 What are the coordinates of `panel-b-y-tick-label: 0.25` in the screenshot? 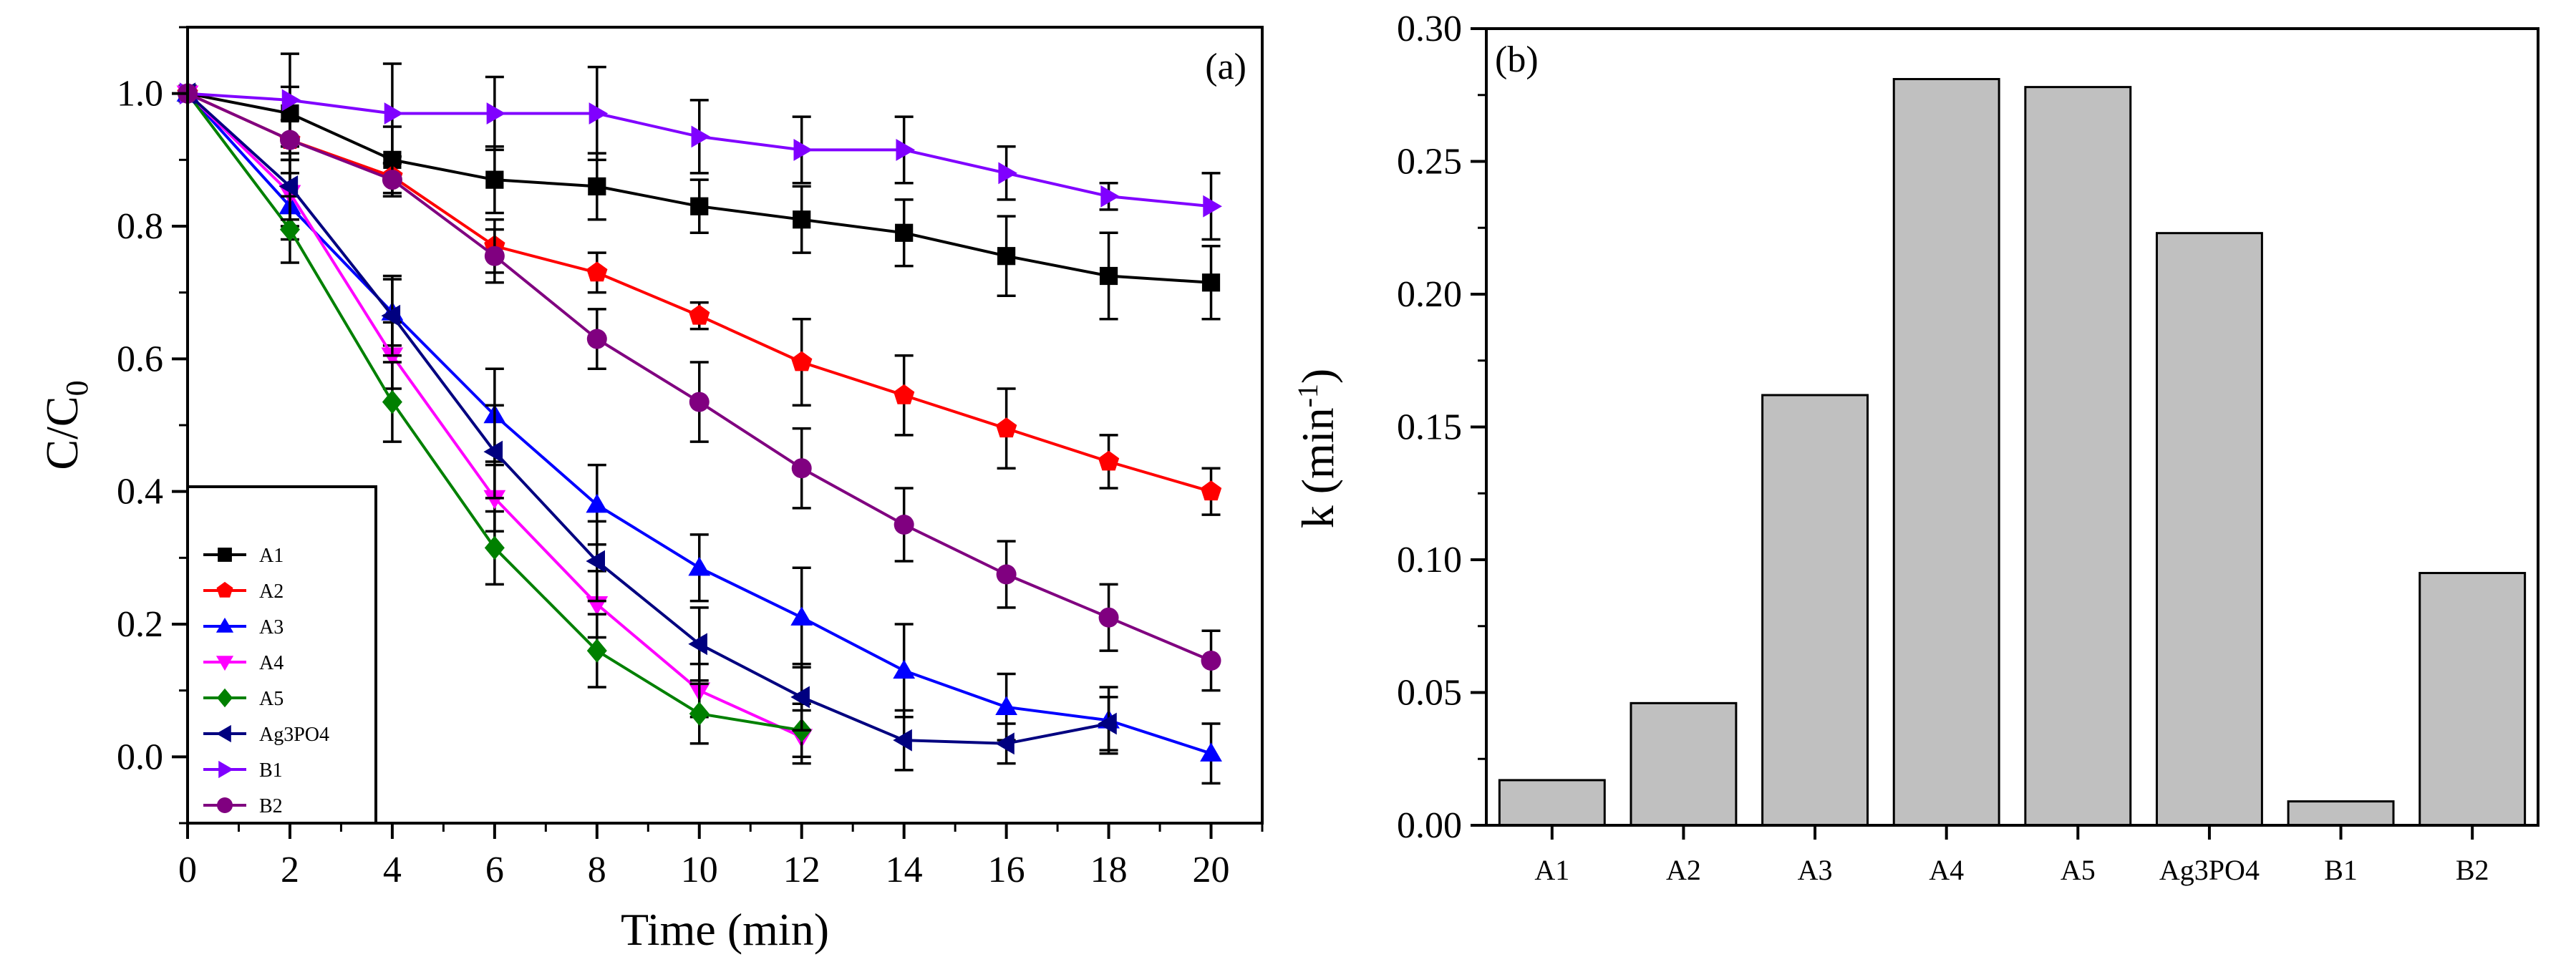 It's located at (1430, 162).